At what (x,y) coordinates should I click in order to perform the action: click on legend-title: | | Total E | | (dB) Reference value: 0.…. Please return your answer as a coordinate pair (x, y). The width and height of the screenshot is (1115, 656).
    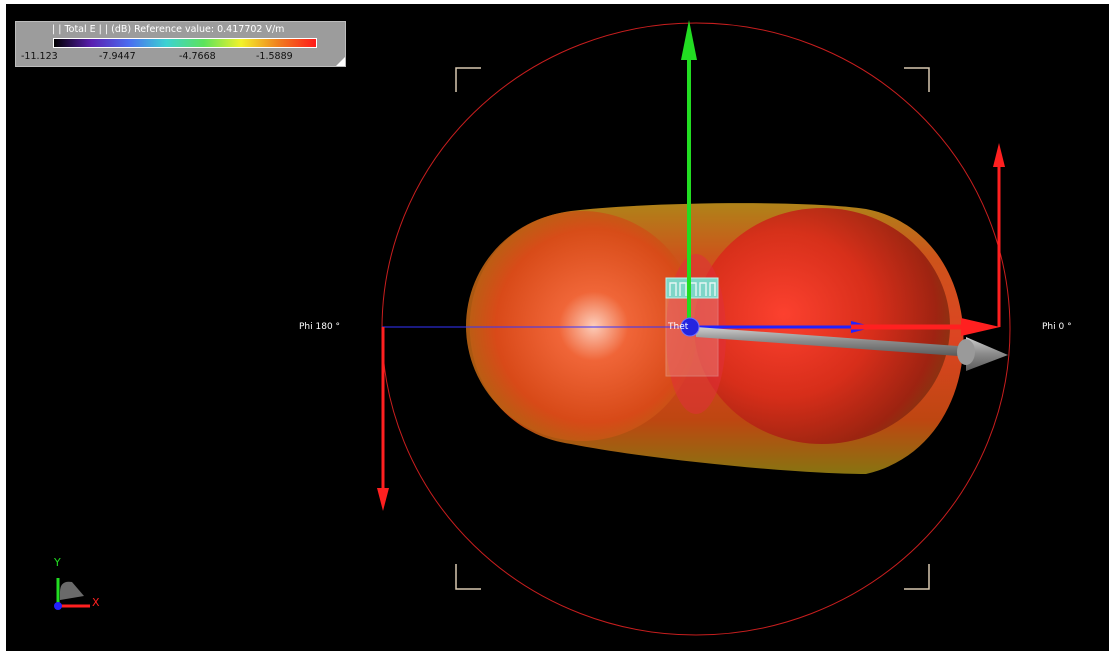
    Looking at the image, I should click on (168, 29).